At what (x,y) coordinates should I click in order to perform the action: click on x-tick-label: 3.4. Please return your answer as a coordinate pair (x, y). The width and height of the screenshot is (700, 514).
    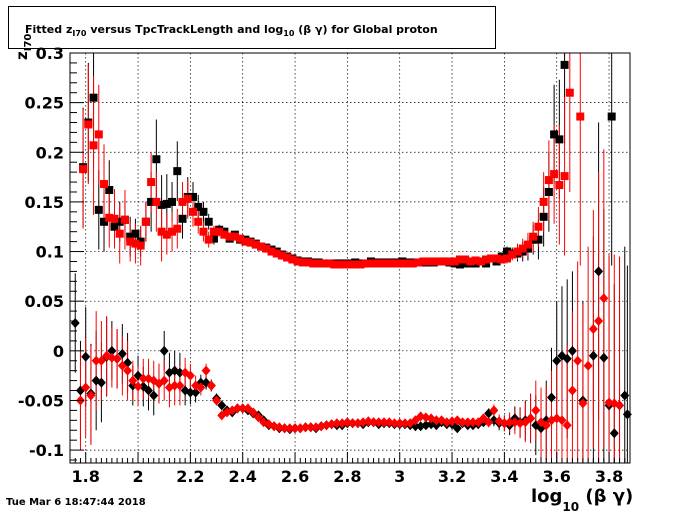
    Looking at the image, I should click on (504, 476).